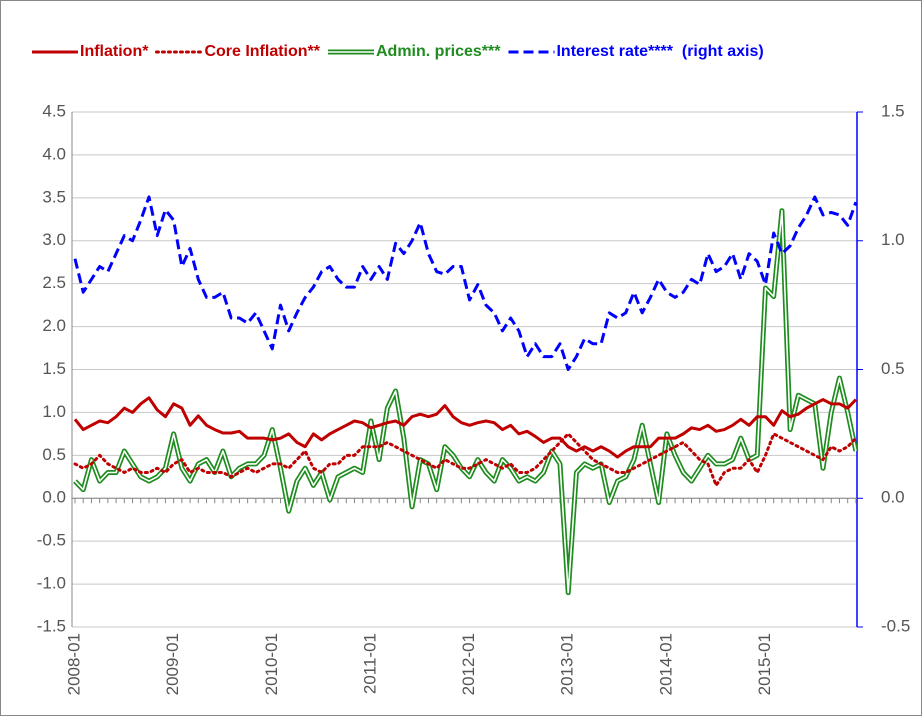 Image resolution: width=923 pixels, height=717 pixels. Describe the element at coordinates (893, 497) in the screenshot. I see `y2-tick-label: 0.0` at that location.